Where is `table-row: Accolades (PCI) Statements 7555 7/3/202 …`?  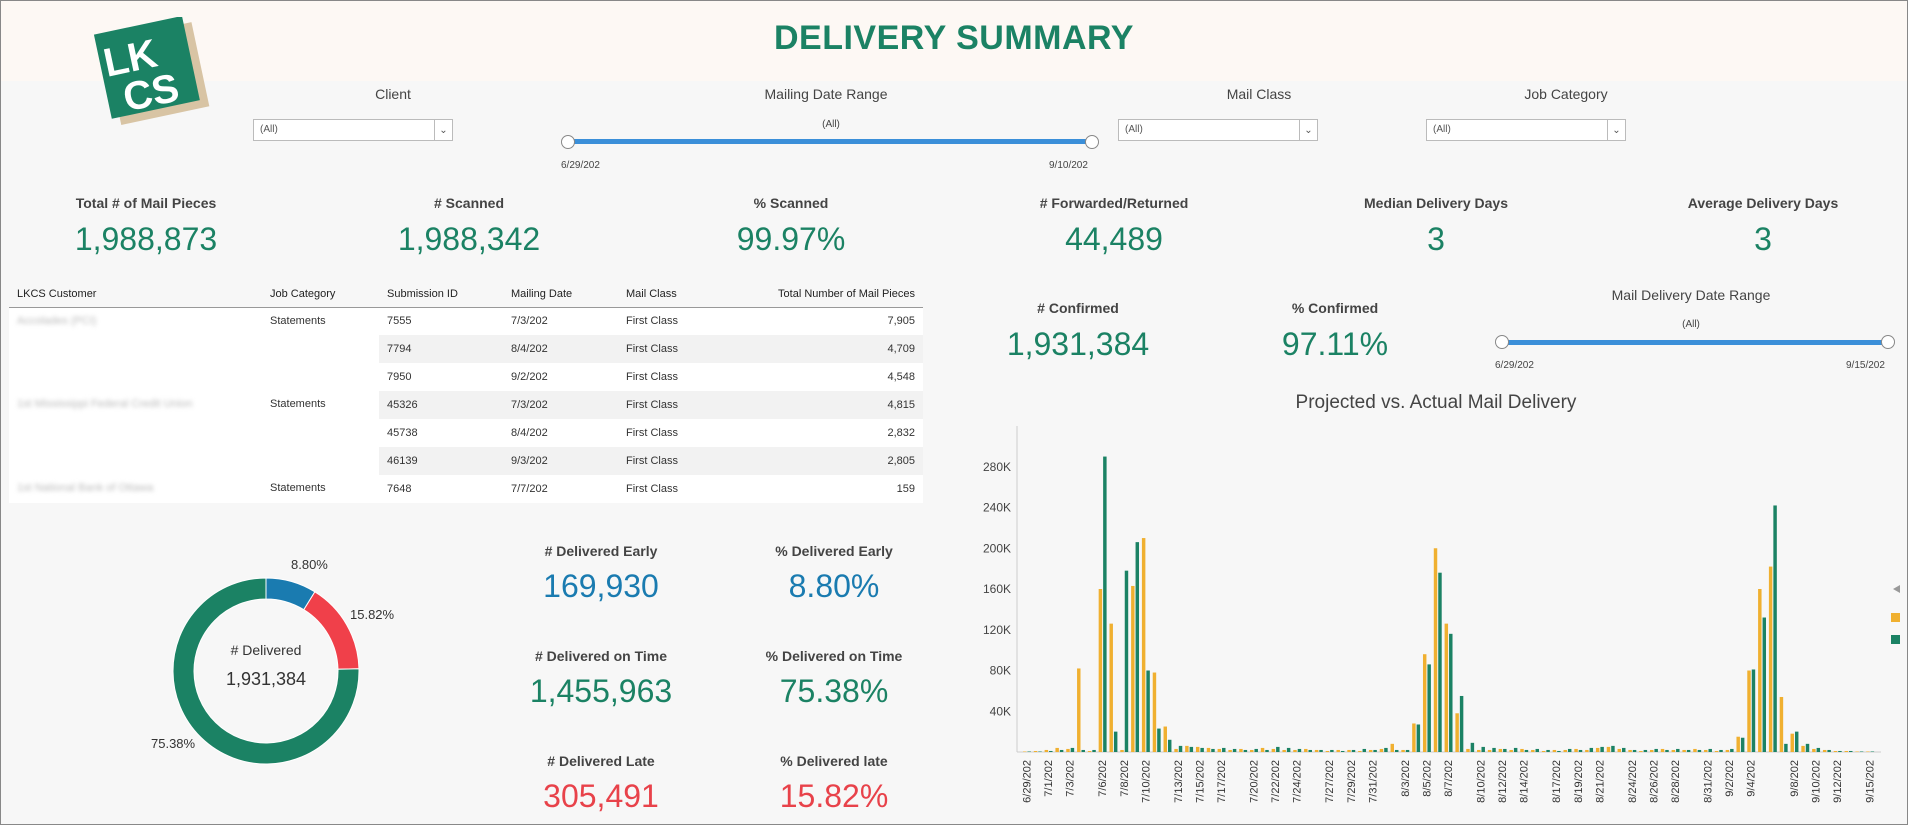
table-row: Accolades (PCI) Statements 7555 7/3/202 … is located at coordinates (466, 349).